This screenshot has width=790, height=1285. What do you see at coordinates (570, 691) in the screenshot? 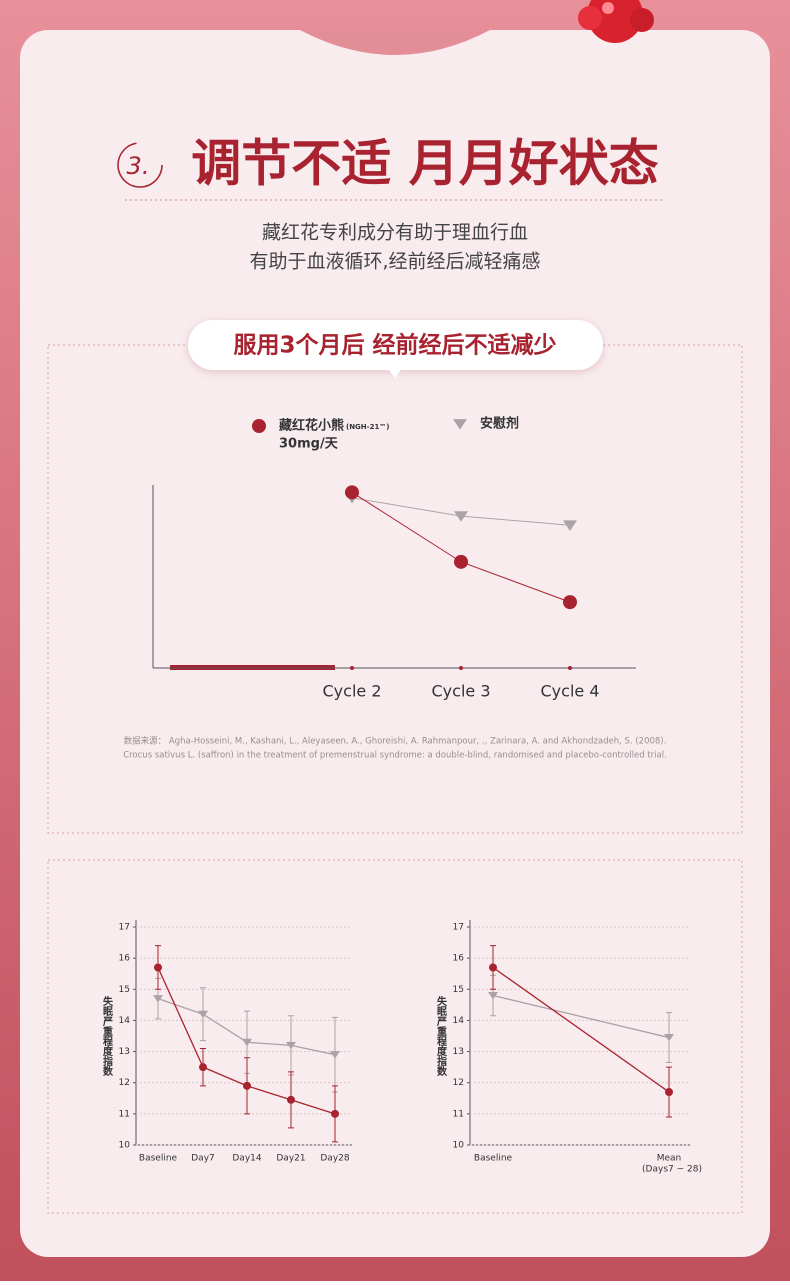
I see `x-tick-label: Cycle 4` at bounding box center [570, 691].